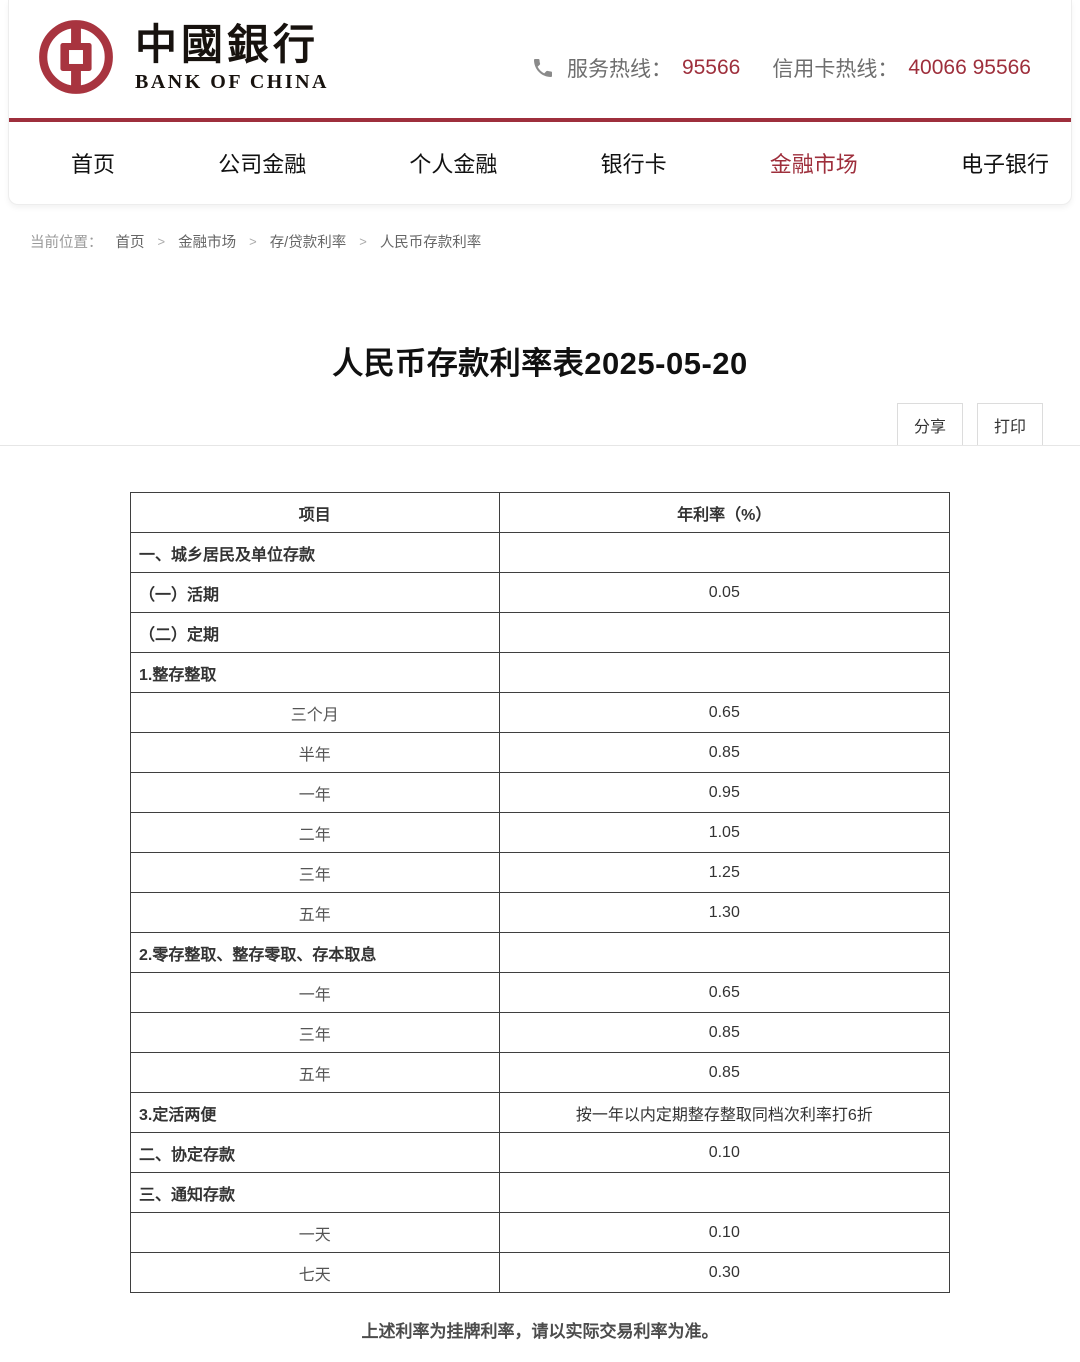  I want to click on table-row: （二）定期, so click(540, 632).